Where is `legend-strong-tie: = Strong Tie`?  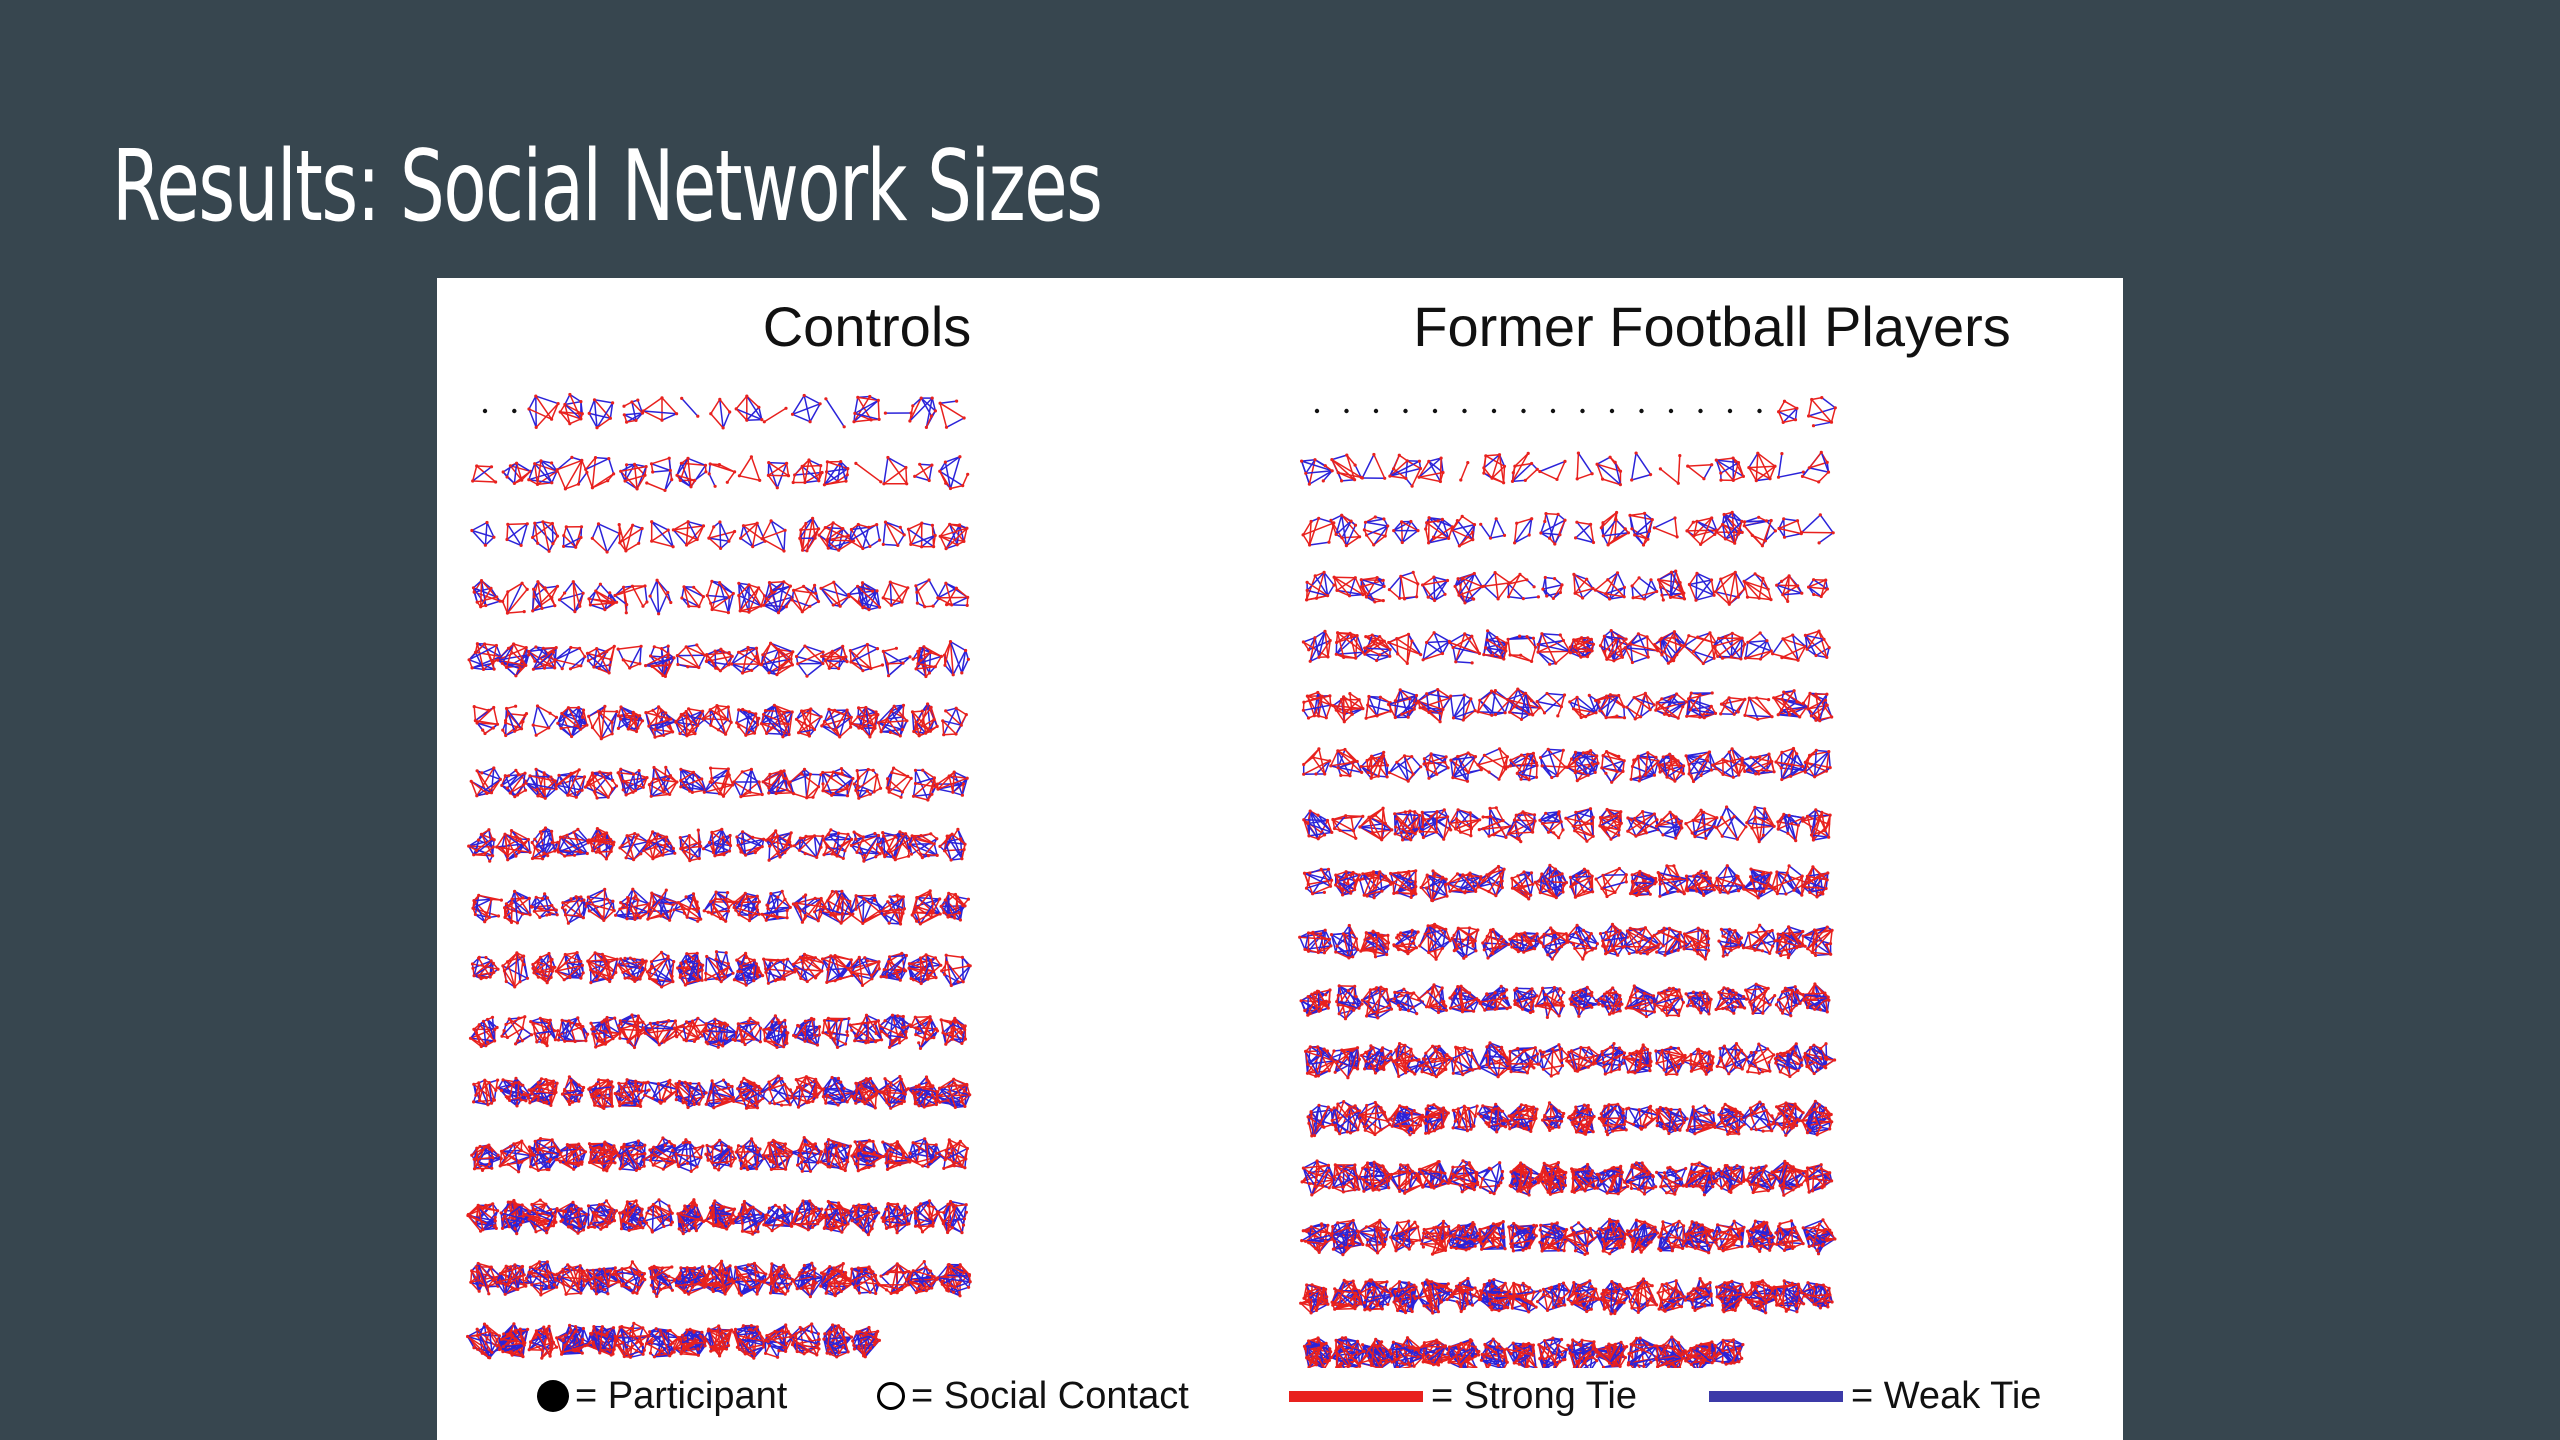
legend-strong-tie: = Strong Tie is located at coordinates (1463, 1396).